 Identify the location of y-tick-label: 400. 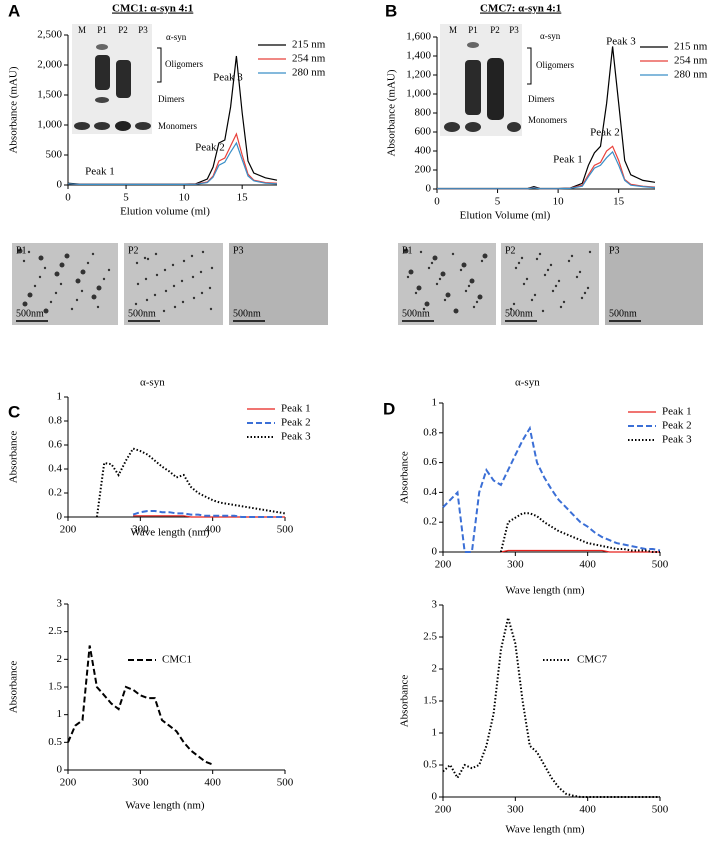
(423, 151).